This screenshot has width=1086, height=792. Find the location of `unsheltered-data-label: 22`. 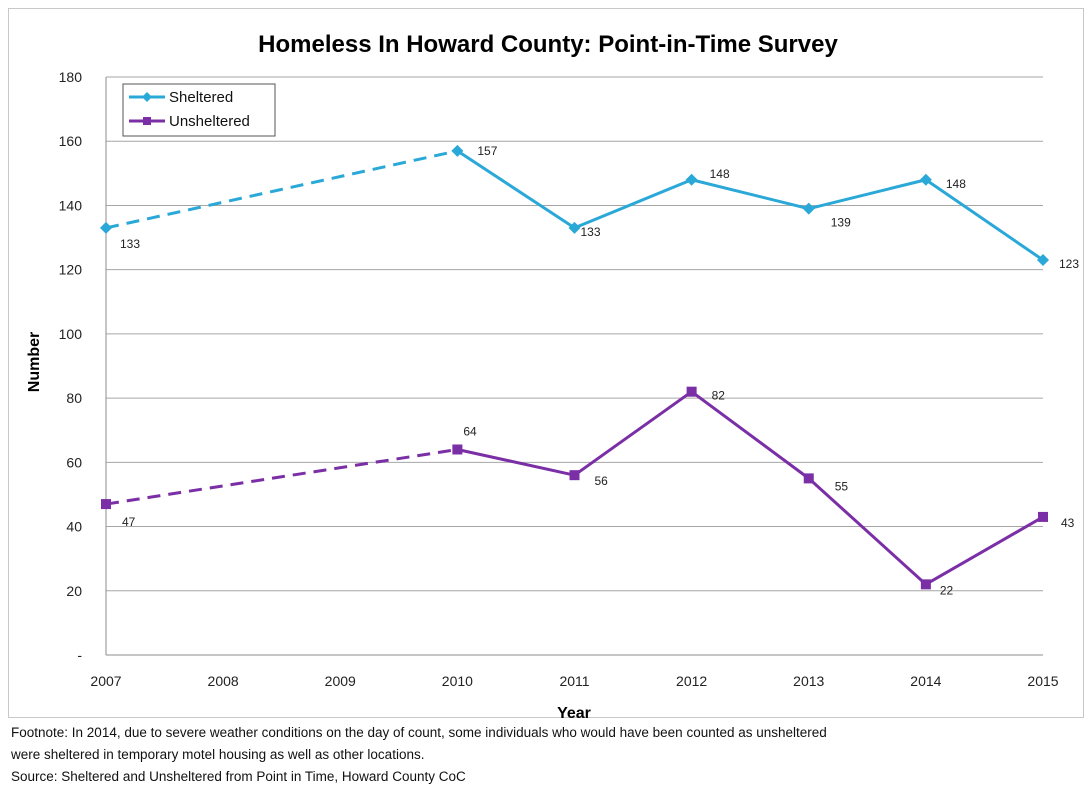

unsheltered-data-label: 22 is located at coordinates (947, 590).